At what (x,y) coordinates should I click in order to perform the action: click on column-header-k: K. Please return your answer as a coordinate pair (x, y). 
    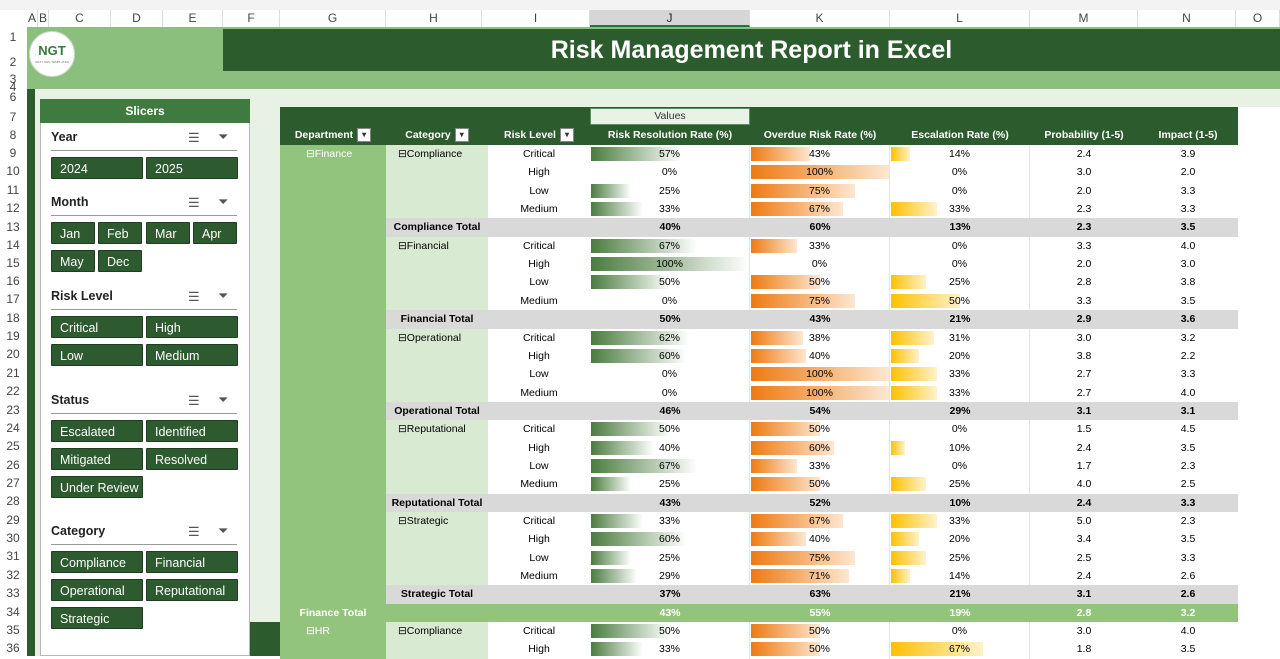
    Looking at the image, I should click on (820, 18).